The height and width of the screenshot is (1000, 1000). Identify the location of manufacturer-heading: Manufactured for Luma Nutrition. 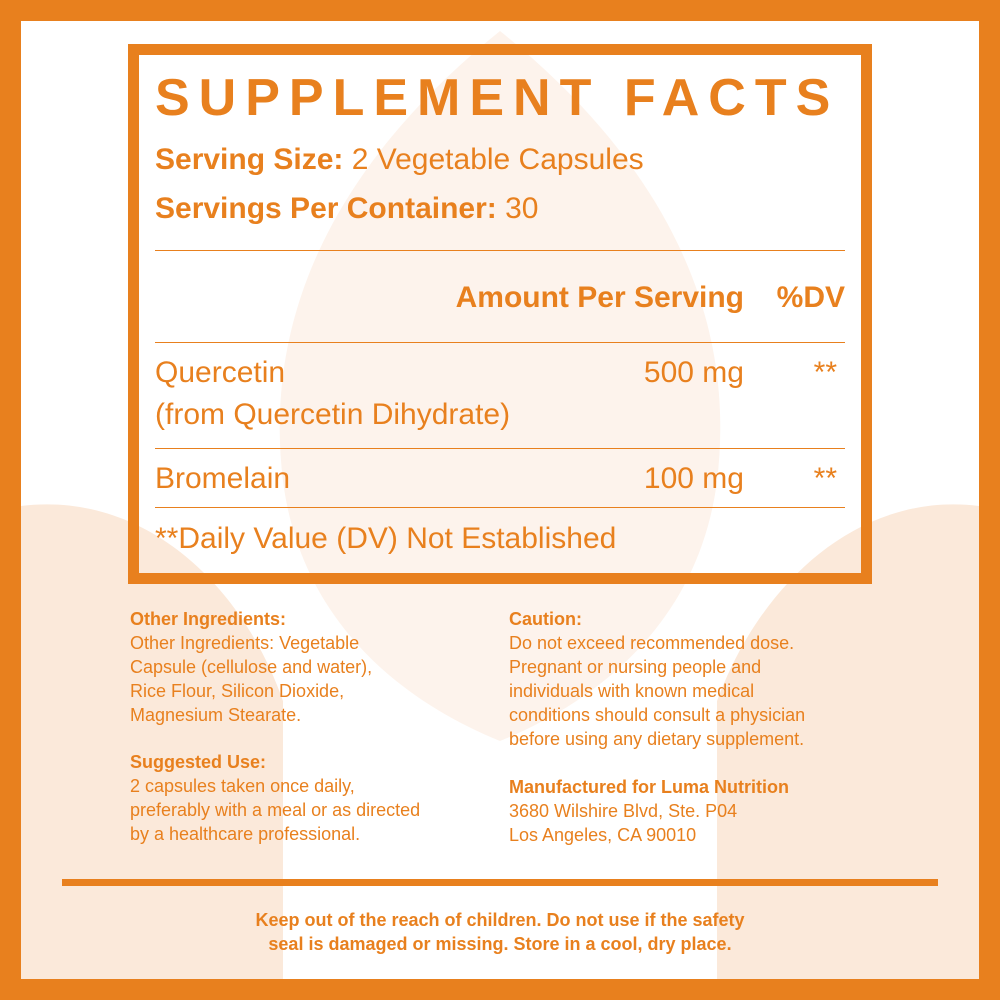
(649, 787).